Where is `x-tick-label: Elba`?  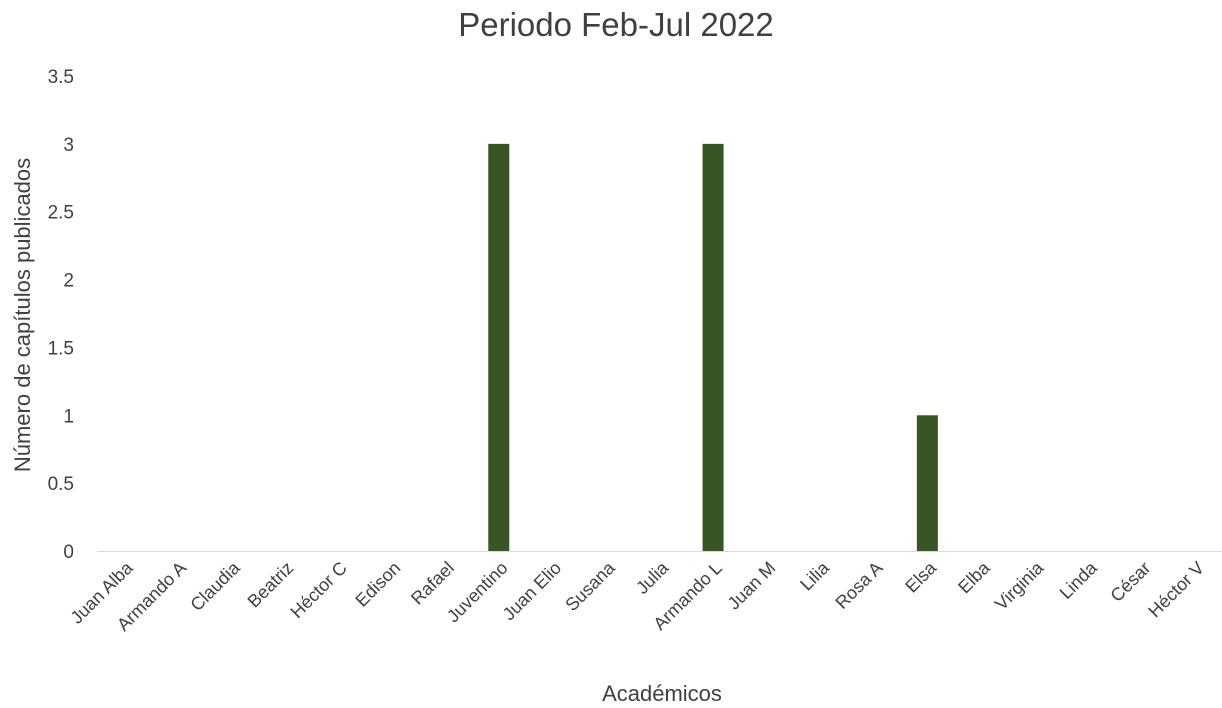 x-tick-label: Elba is located at coordinates (974, 577).